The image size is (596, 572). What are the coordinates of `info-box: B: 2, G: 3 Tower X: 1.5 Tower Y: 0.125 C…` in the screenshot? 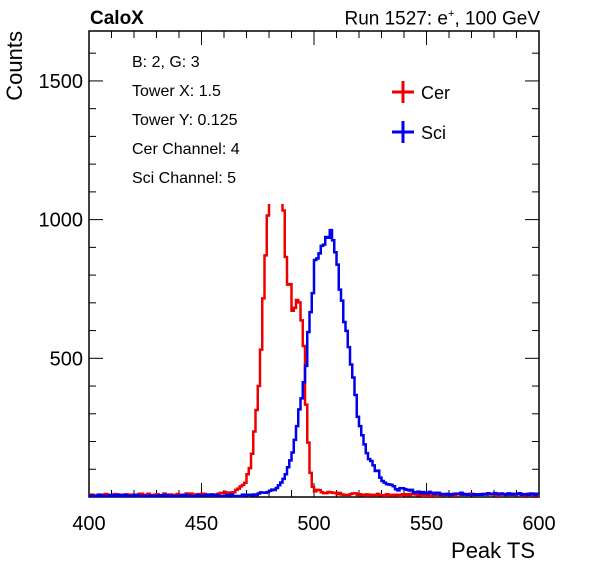 It's located at (237, 126).